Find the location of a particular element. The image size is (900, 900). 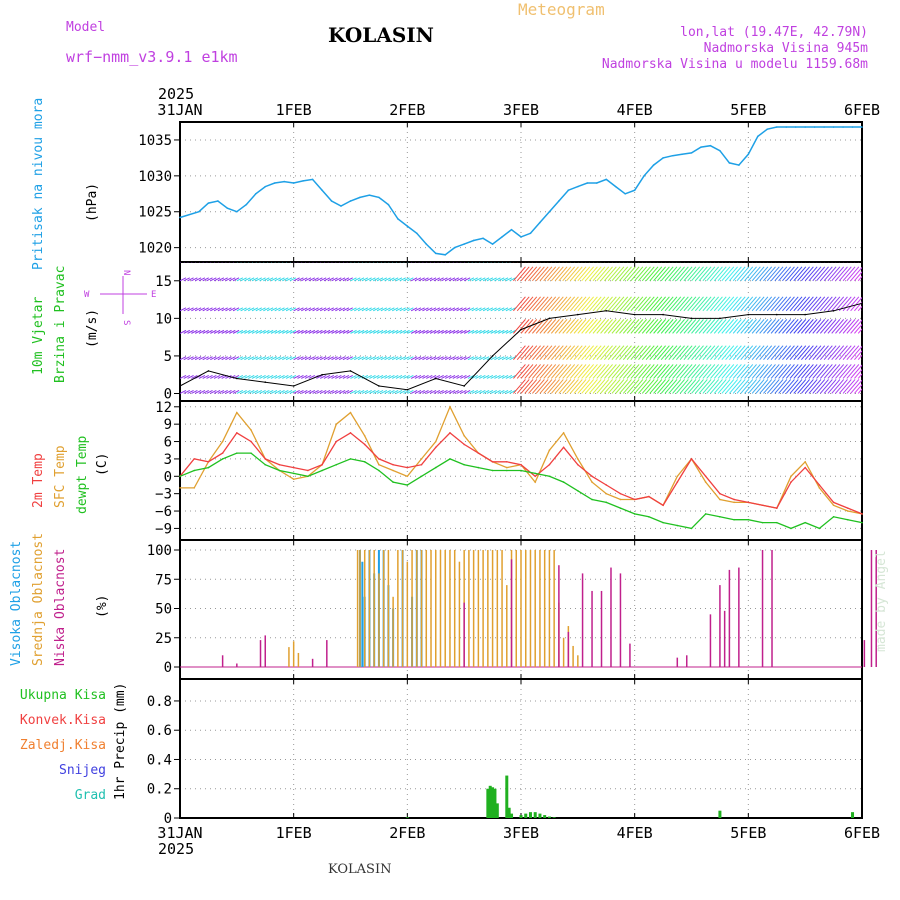

pressure-tick-label: 1020 is located at coordinates (155, 249).